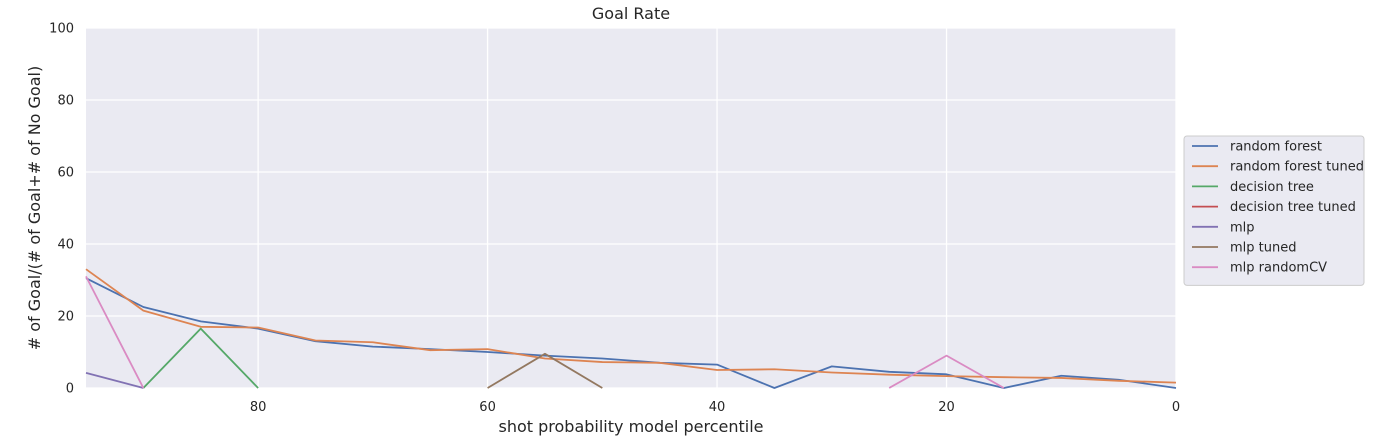 Image resolution: width=1385 pixels, height=447 pixels. I want to click on legend-label-random-forest: random forest, so click(1276, 147).